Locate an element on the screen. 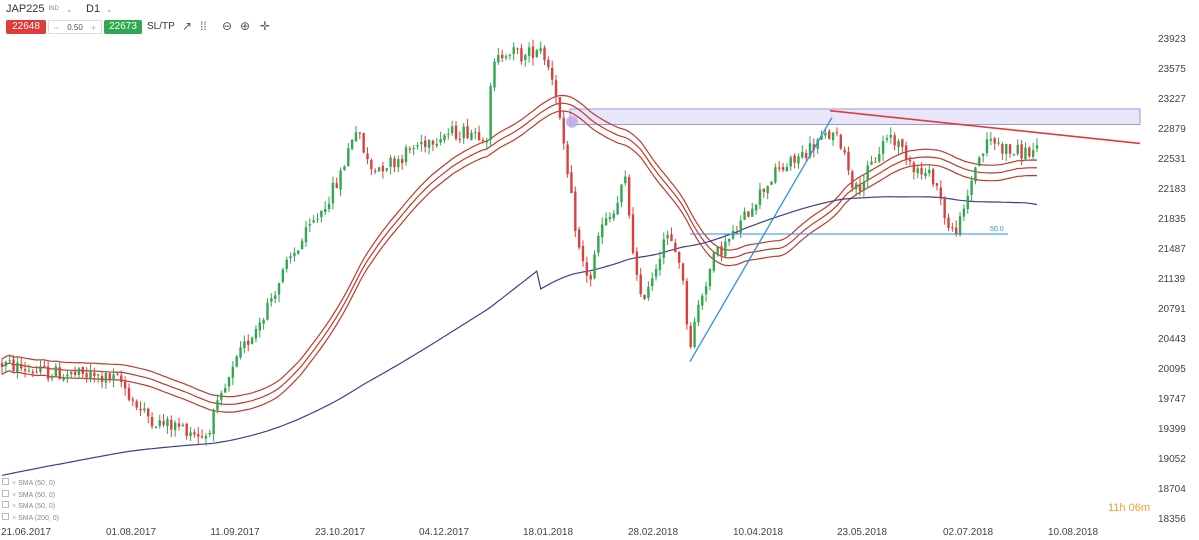 The image size is (1199, 540). resistance-zone is located at coordinates (855, 116).